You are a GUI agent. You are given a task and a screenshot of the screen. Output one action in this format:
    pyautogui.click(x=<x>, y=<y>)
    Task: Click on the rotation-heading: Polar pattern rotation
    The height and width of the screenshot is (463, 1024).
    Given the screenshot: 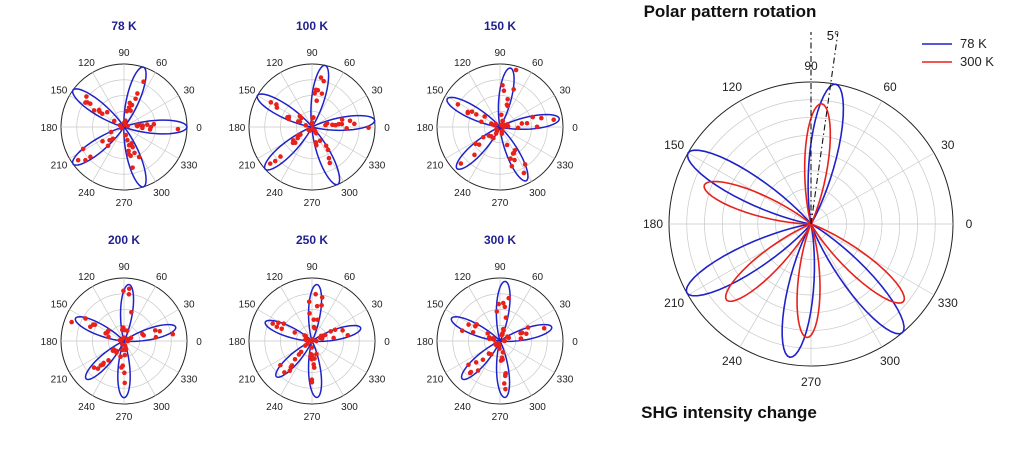 What is the action you would take?
    pyautogui.click(x=730, y=11)
    